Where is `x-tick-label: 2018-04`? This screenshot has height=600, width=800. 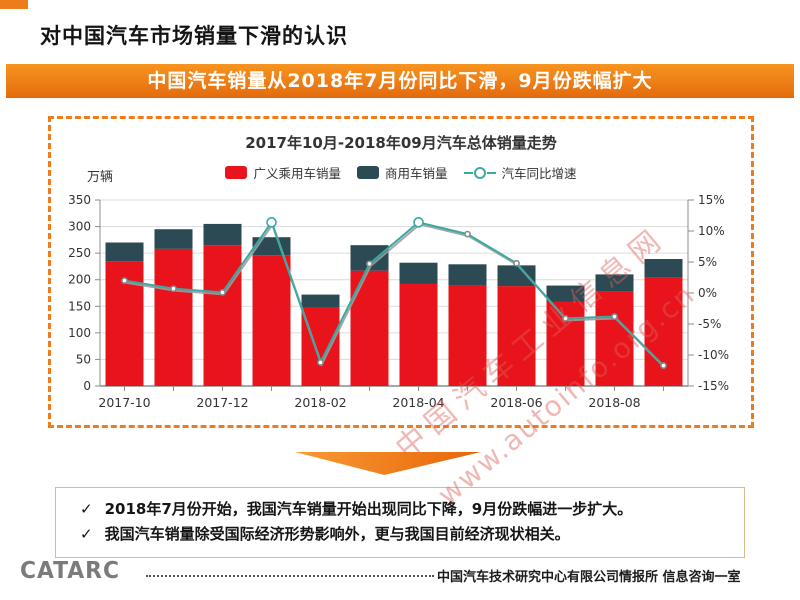 x-tick-label: 2018-04 is located at coordinates (418, 402).